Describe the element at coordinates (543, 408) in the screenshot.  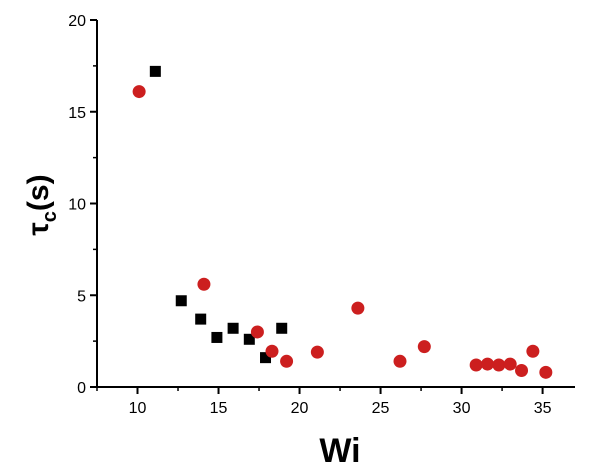
I see `x-tick-label: 35` at that location.